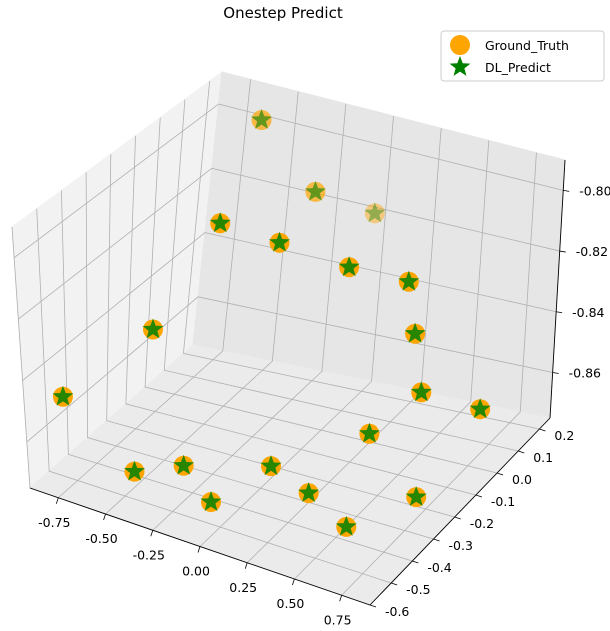  I want to click on x-tick-label: -0.50, so click(101, 538).